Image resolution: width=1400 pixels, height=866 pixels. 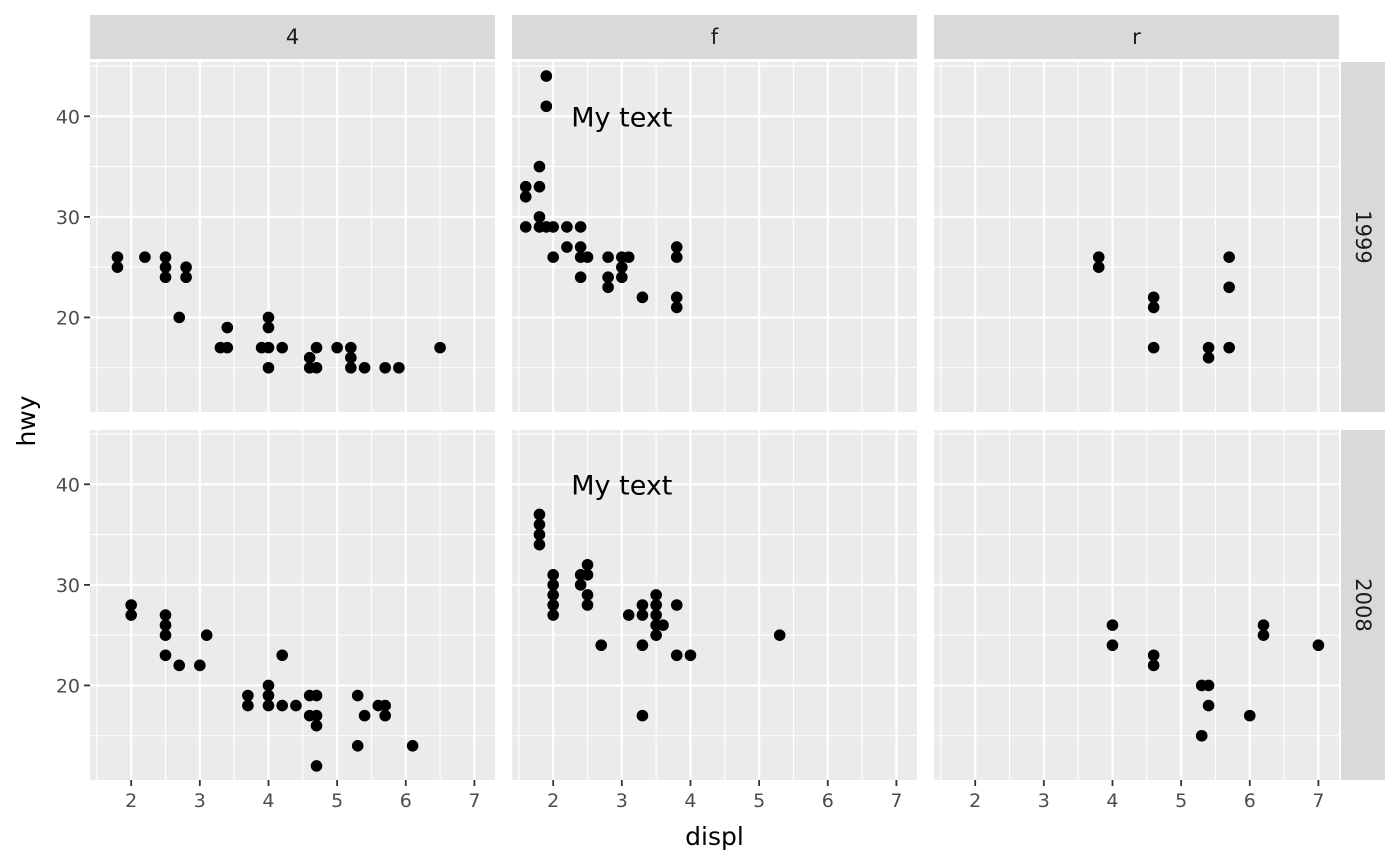 I want to click on y-axis-title: hwy, so click(x=26, y=420).